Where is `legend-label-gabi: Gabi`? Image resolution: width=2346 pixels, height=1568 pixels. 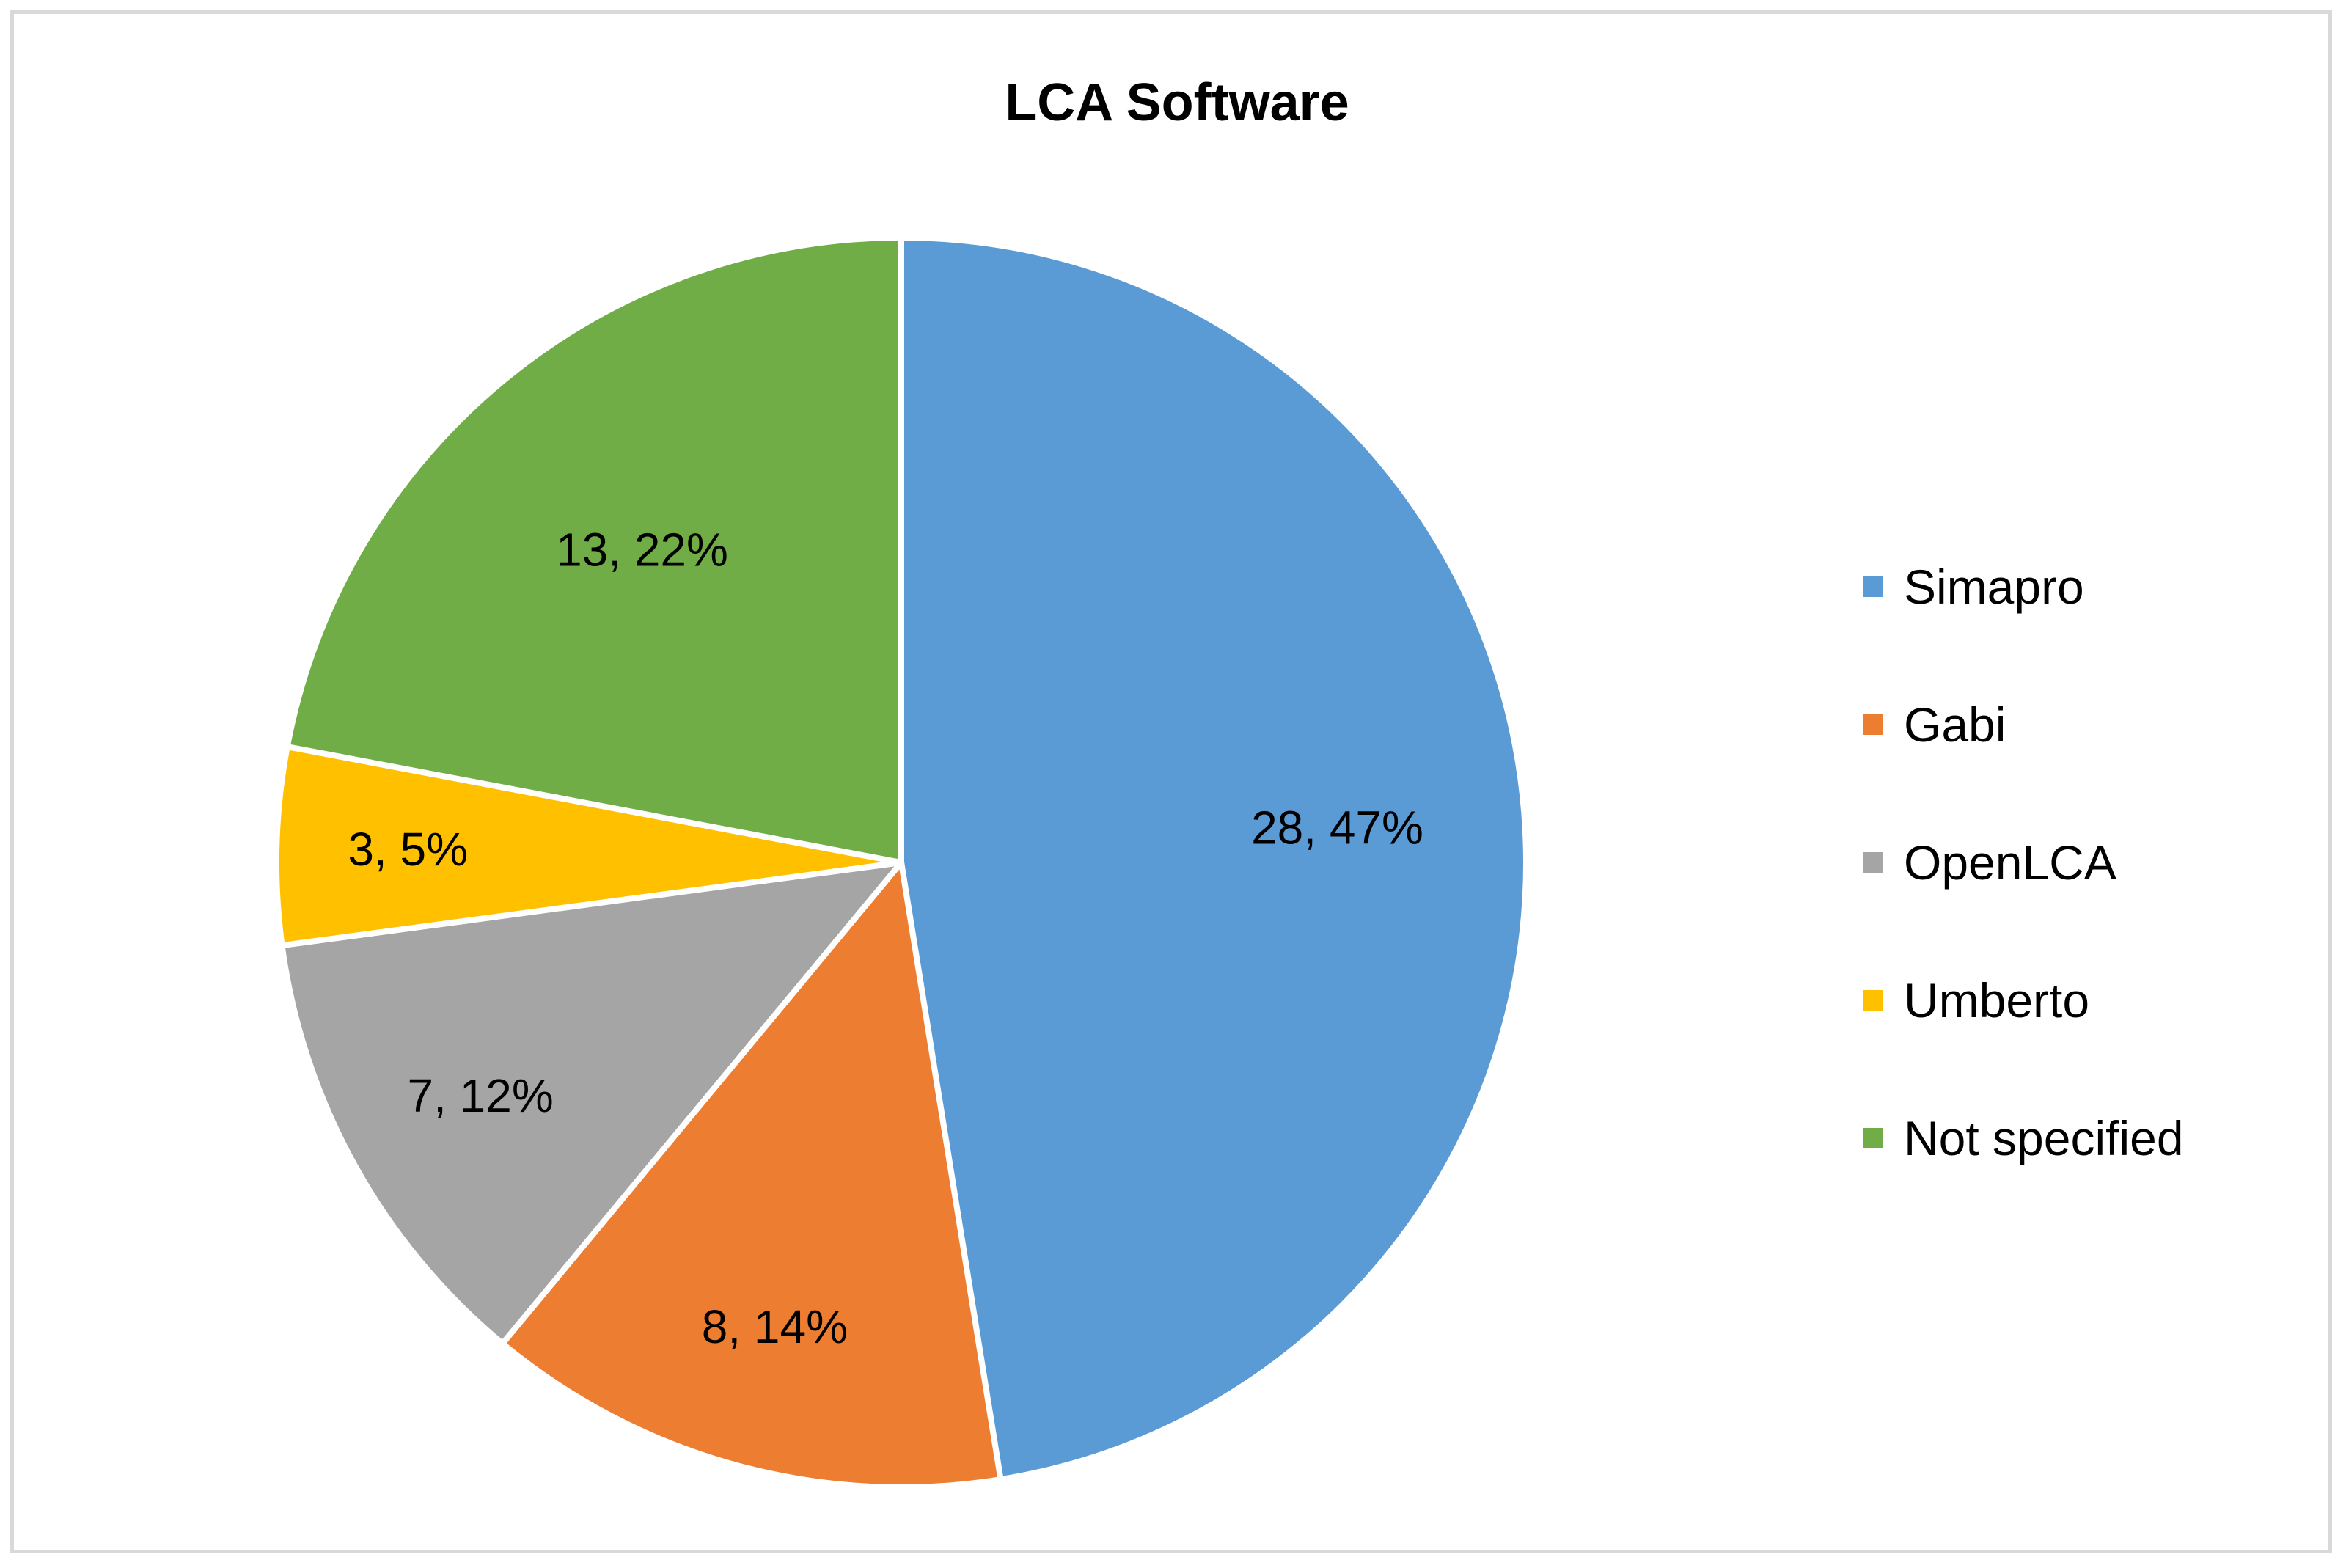 legend-label-gabi: Gabi is located at coordinates (1955, 724).